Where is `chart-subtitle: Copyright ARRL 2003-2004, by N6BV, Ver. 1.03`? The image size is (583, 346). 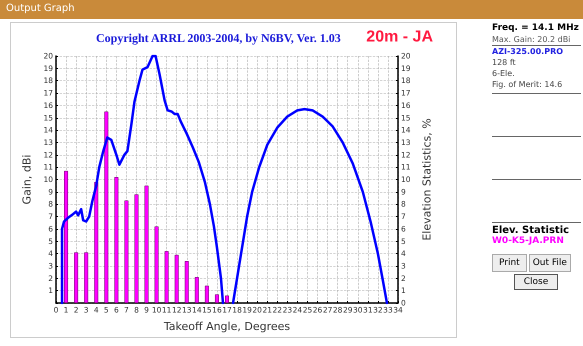
chart-subtitle: Copyright ARRL 2003-2004, by N6BV, Ver. 1.03 is located at coordinates (218, 38).